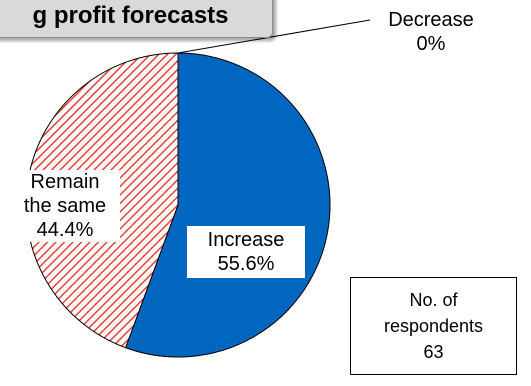 Image resolution: width=531 pixels, height=386 pixels. I want to click on respondents-box: No. of respondents 63, so click(433, 326).